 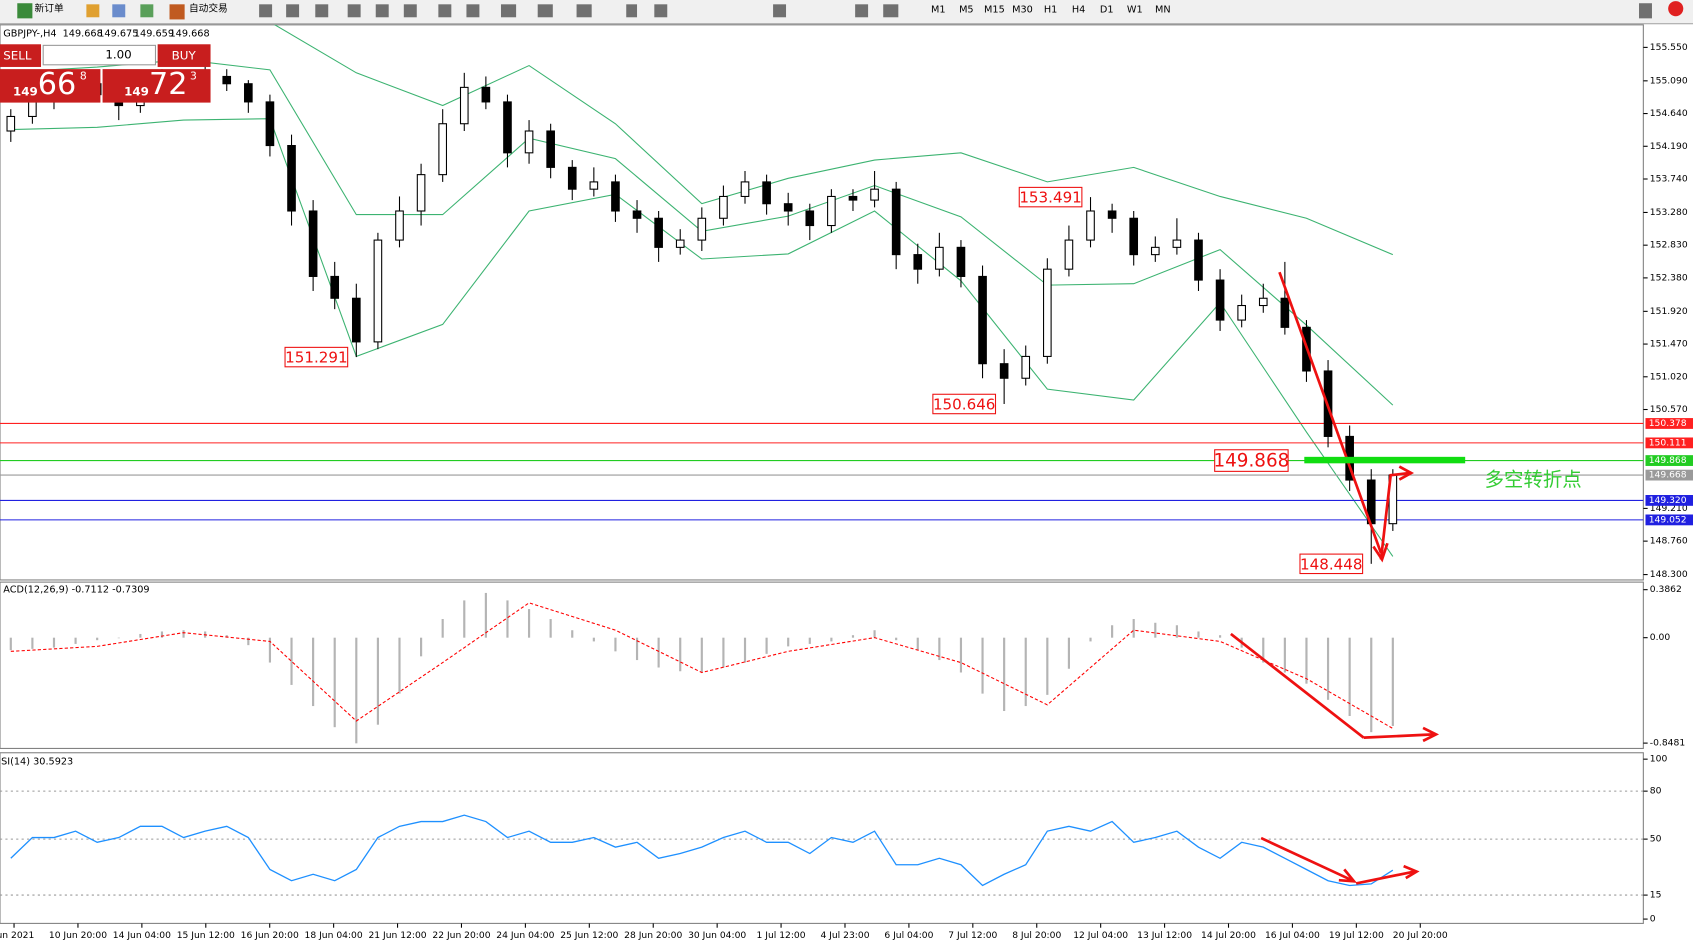 I want to click on auto-trading-icon, so click(x=177, y=12).